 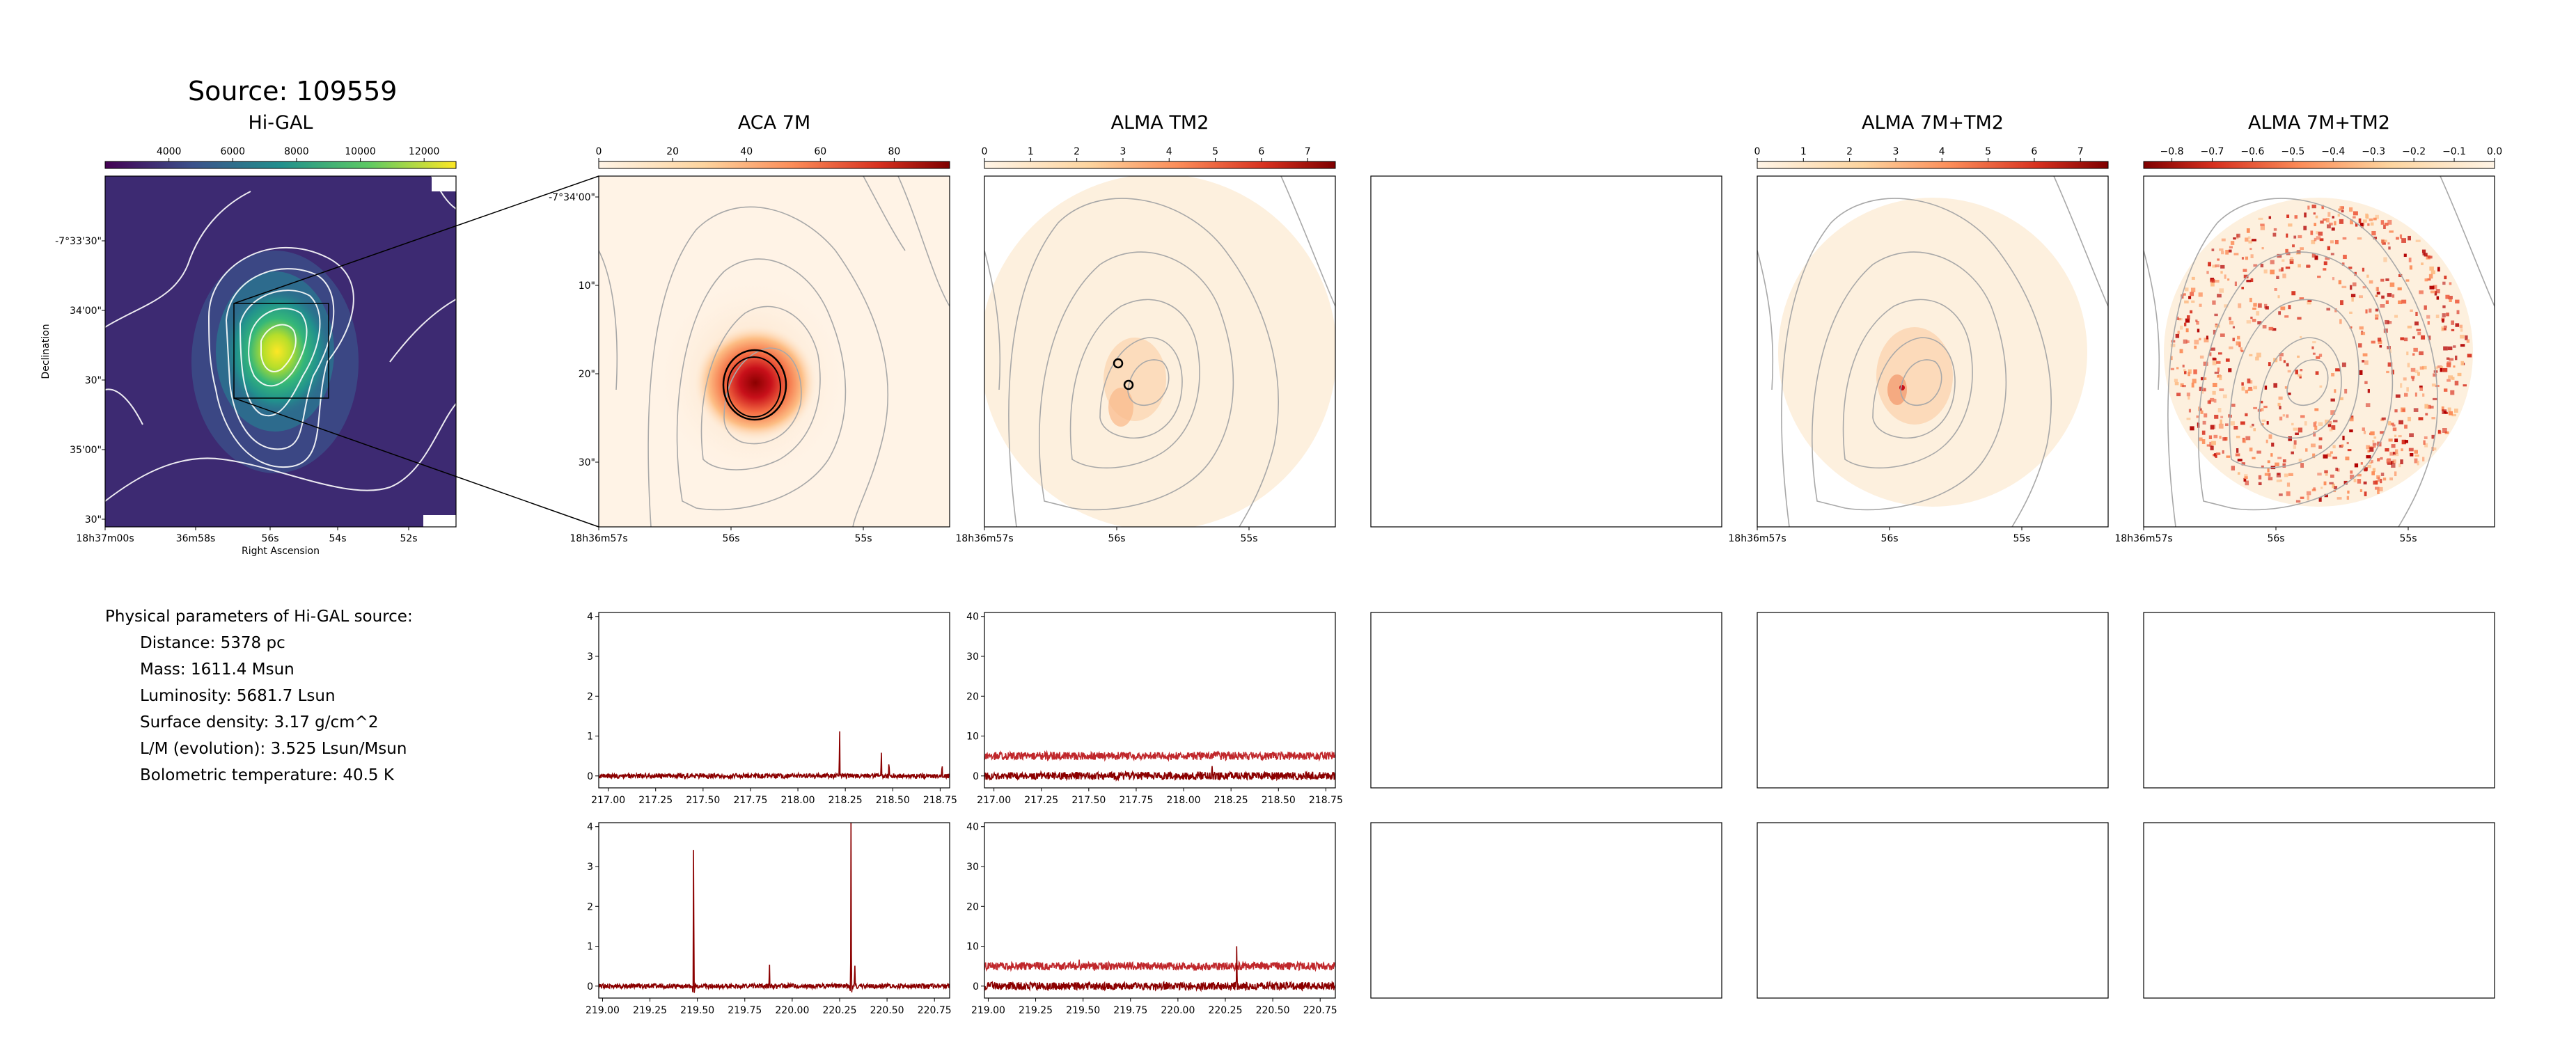 What do you see at coordinates (273, 749) in the screenshot?
I see `param-lm-evolution: L/M (evolution): 3.525 Lsun/Msun` at bounding box center [273, 749].